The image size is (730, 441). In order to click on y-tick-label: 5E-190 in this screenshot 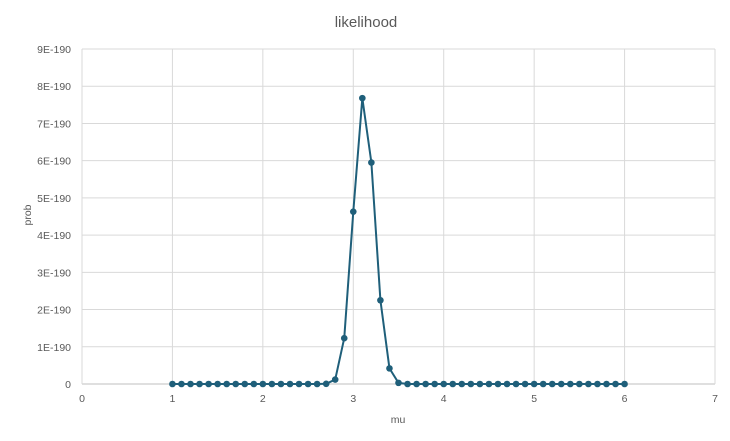, I will do `click(54, 199)`.